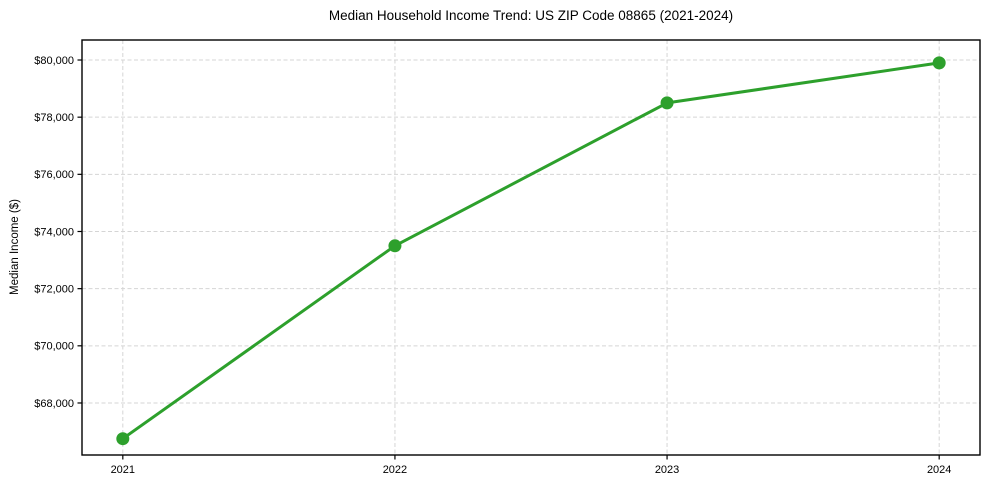  What do you see at coordinates (54, 289) in the screenshot?
I see `y-tick-label: $72,000` at bounding box center [54, 289].